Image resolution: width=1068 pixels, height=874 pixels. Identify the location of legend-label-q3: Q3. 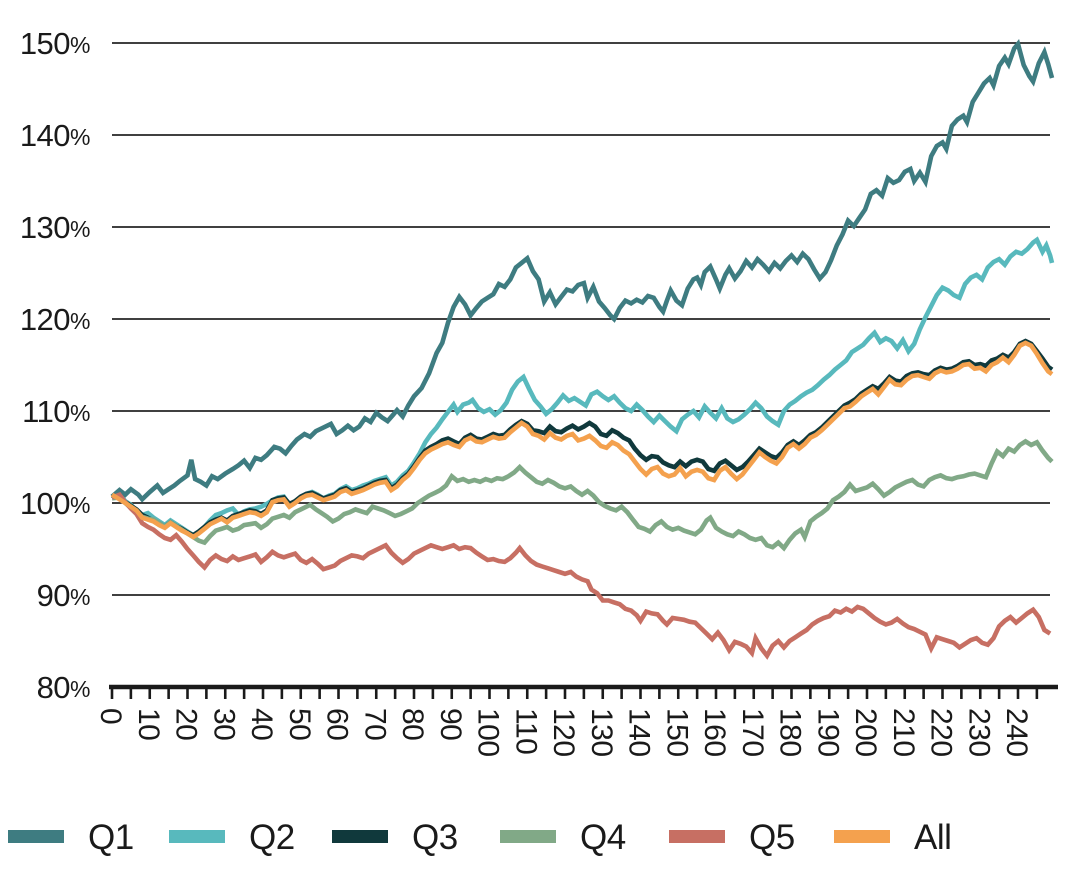
(435, 837).